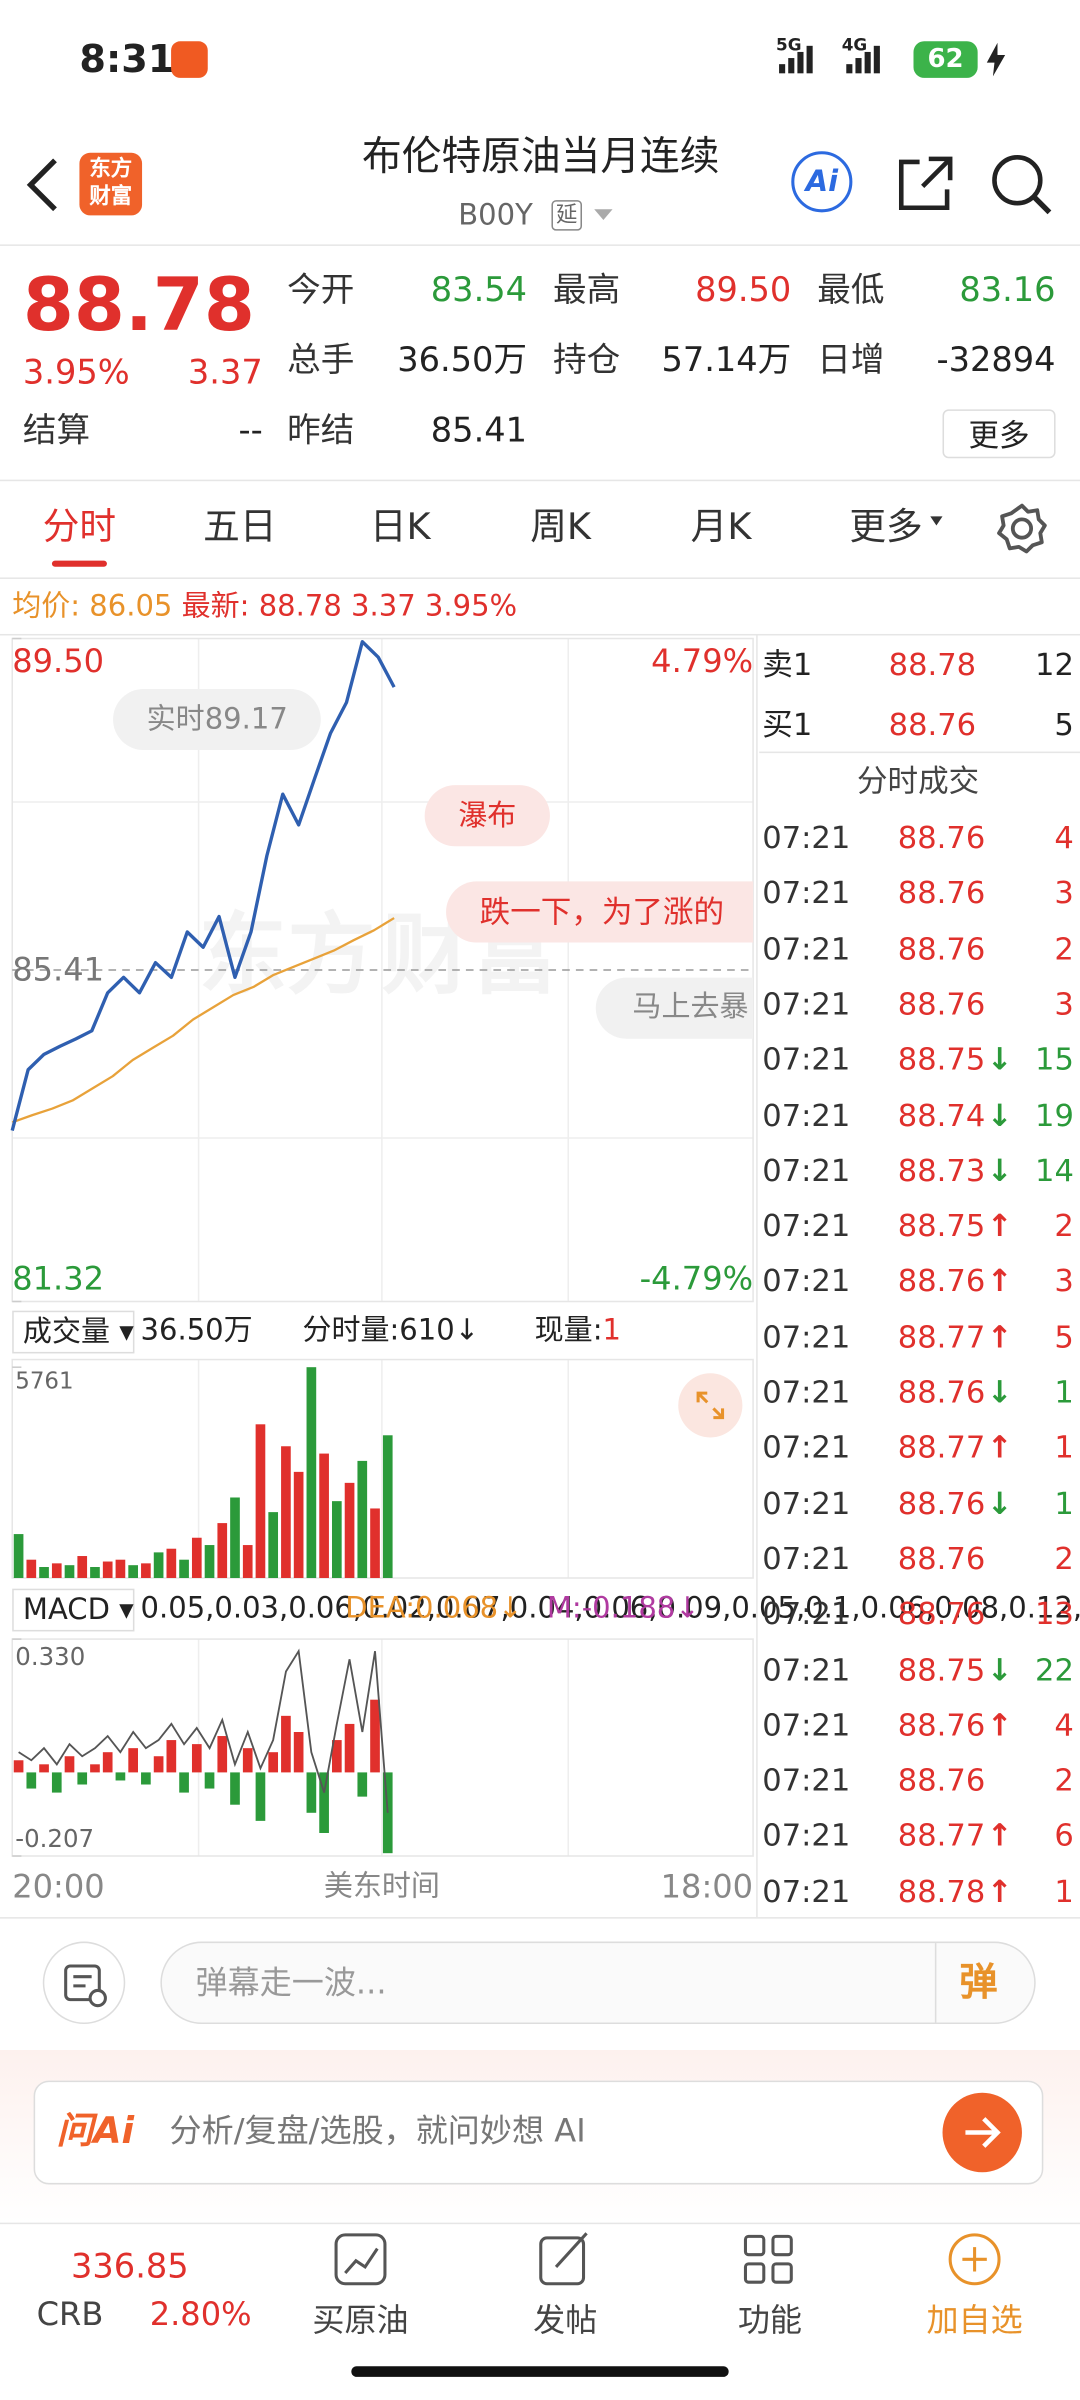 The image size is (1080, 2400). Describe the element at coordinates (46, 606) in the screenshot. I see `avg-label: 均价:` at that location.